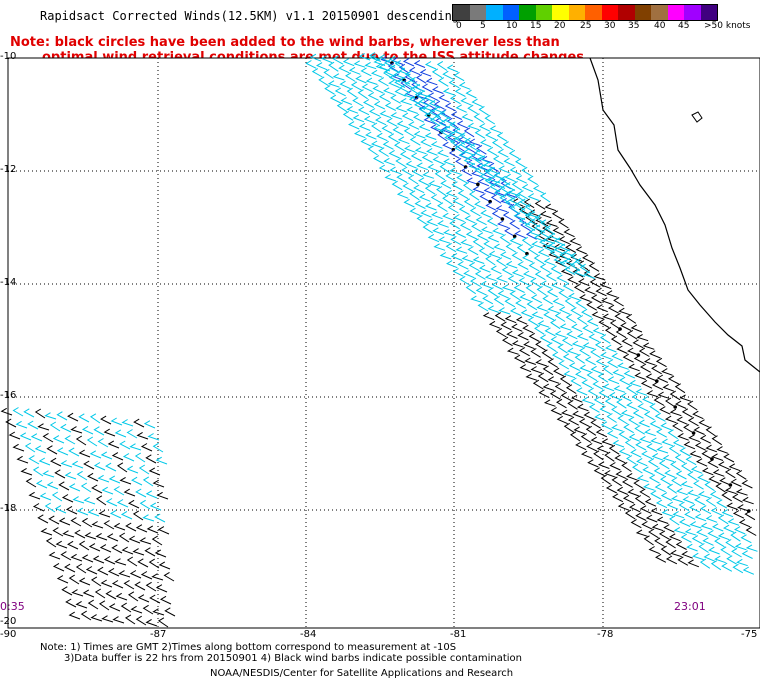  I want to click on scale-label-3: 15, so click(536, 26).